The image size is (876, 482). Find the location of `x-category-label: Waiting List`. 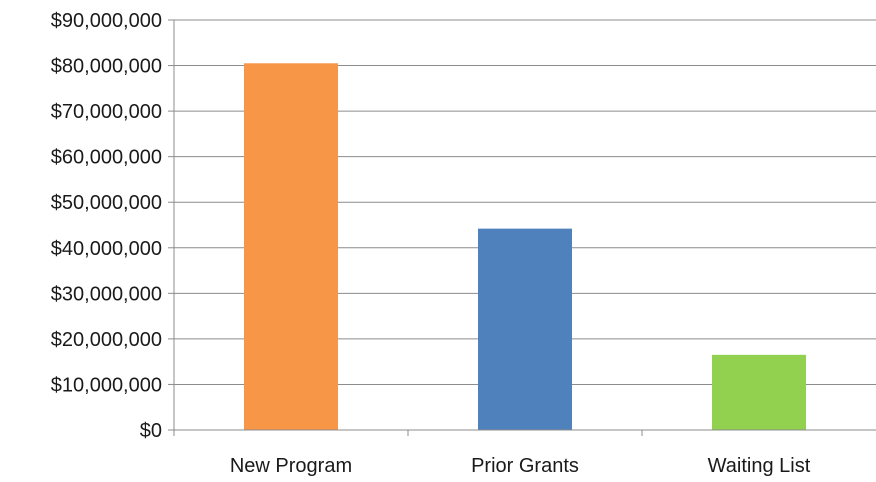

x-category-label: Waiting List is located at coordinates (759, 466).